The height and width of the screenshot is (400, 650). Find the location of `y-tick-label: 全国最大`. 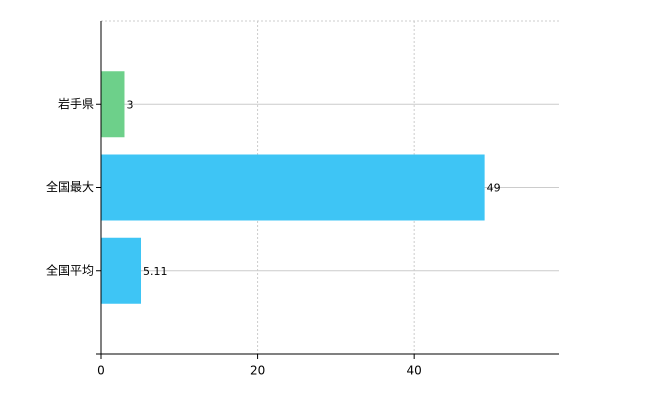

y-tick-label: 全国最大 is located at coordinates (70, 186).